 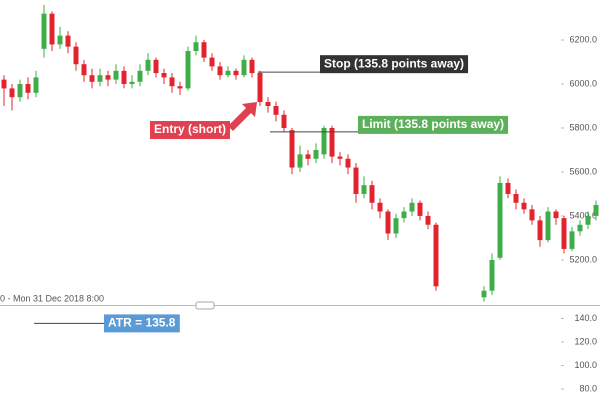 I want to click on annotation-label: Entry (short), so click(x=190, y=129).